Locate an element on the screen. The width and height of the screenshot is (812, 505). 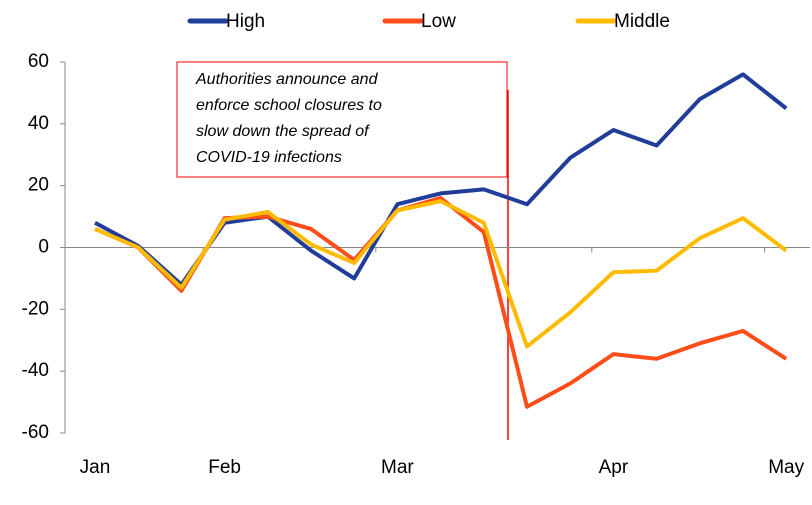
y-tick-label: 0 is located at coordinates (43, 247).